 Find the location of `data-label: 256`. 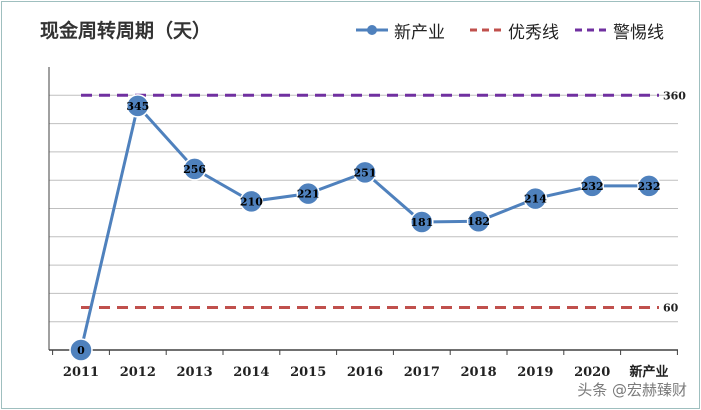

data-label: 256 is located at coordinates (194, 169).